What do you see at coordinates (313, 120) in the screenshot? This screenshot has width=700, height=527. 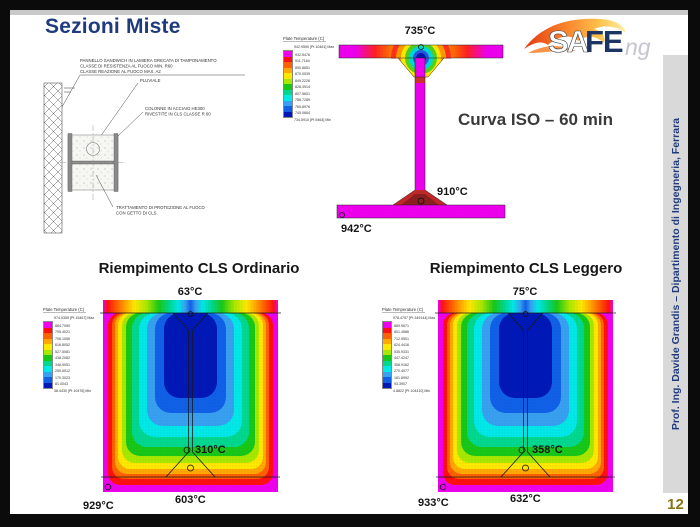 I see `legend-min-value: 734.5910 [Pt 5464] Min` at bounding box center [313, 120].